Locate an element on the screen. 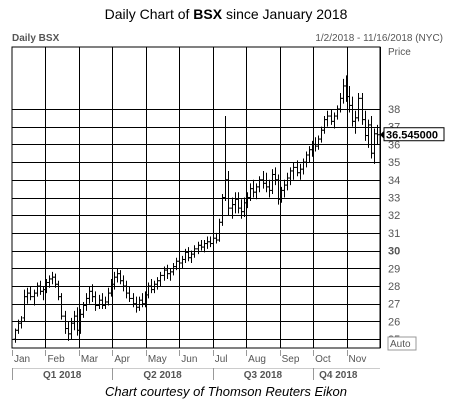  y-axis-ticks: 2526272829303132333435363738 is located at coordinates (394, 225).